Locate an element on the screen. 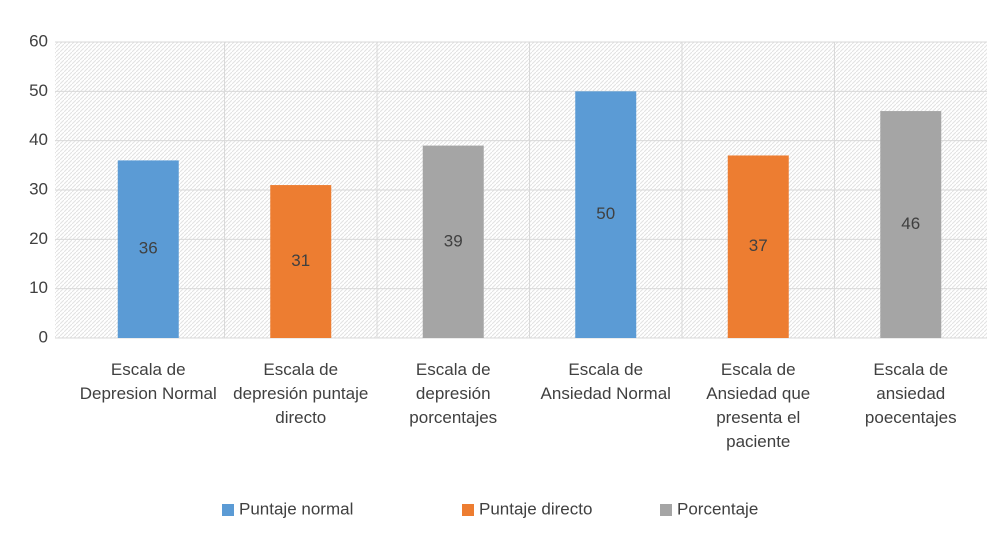  data-label: 46 is located at coordinates (910, 223).